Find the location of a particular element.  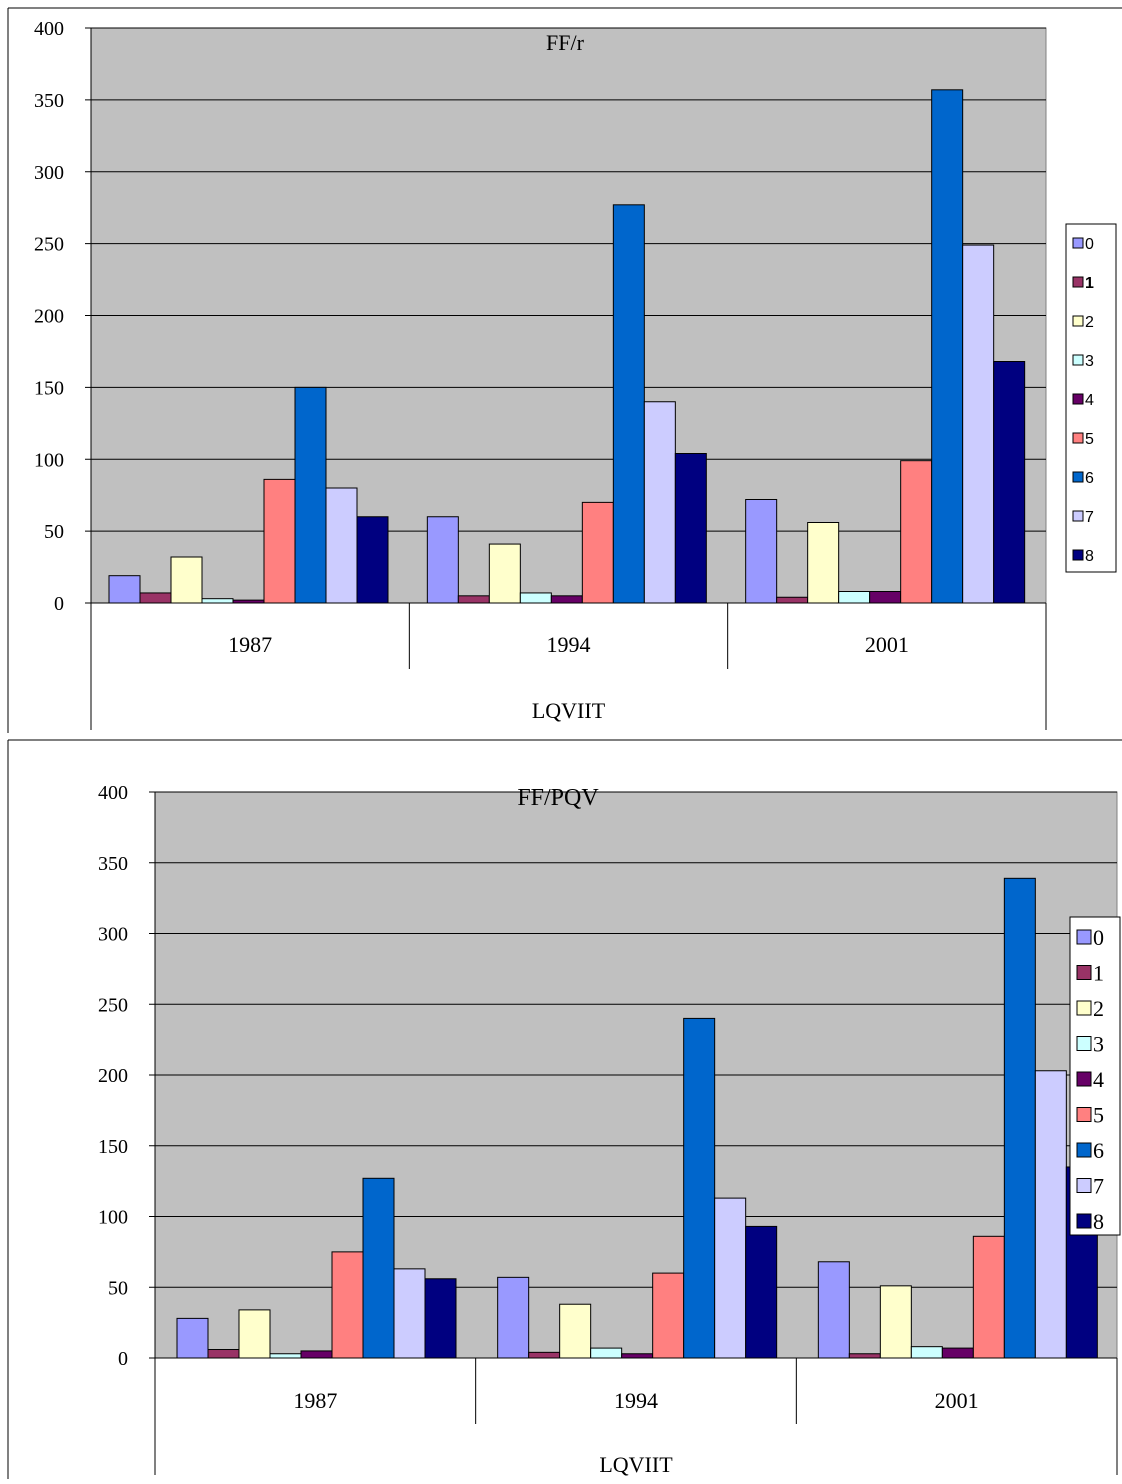

legend-label: 0 is located at coordinates (1089, 244).